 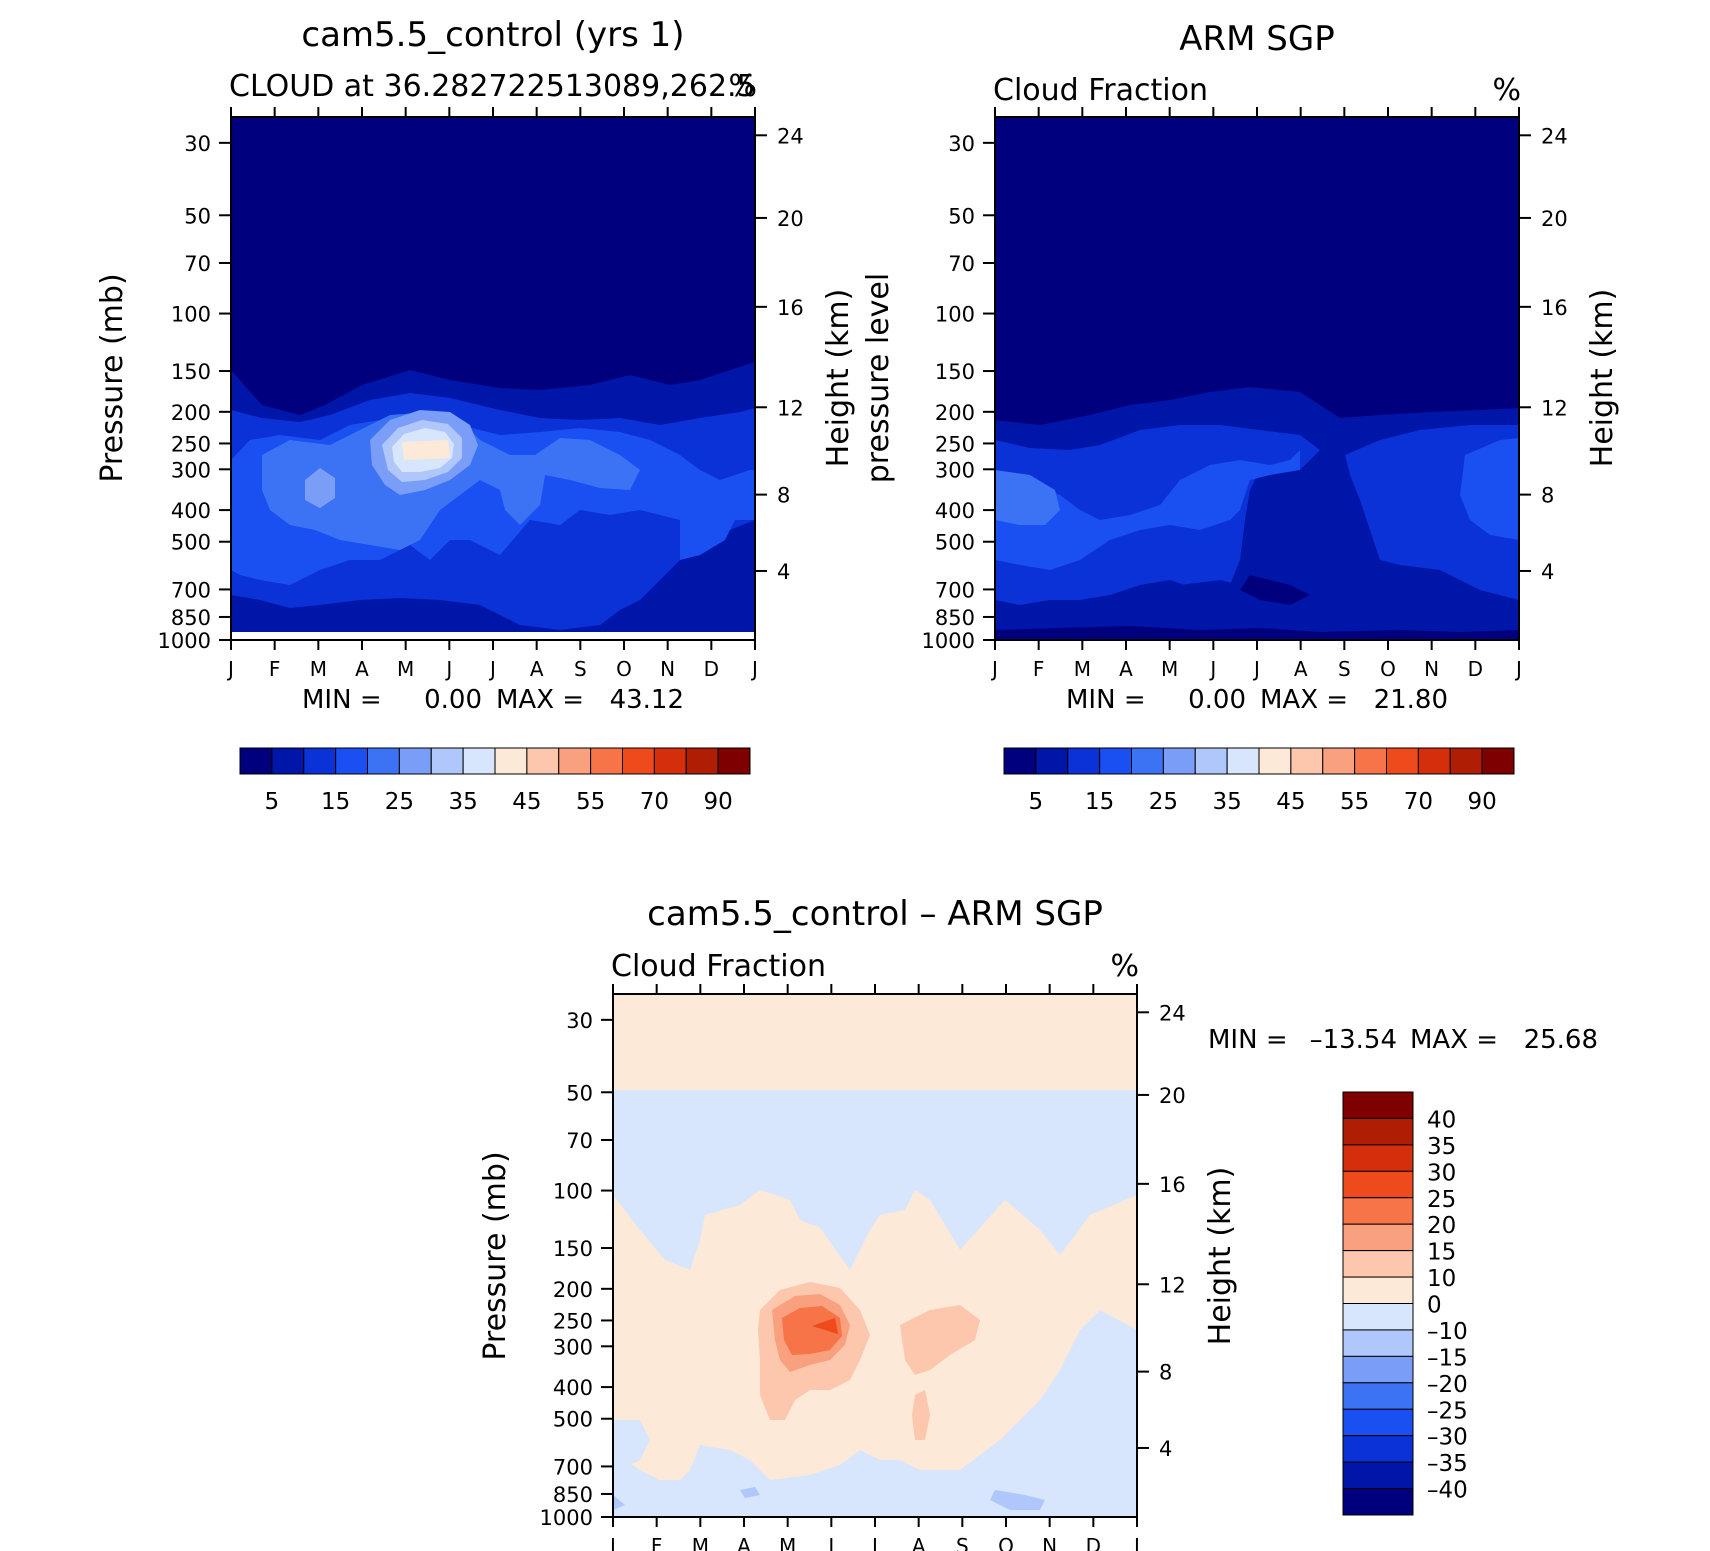 I want to click on missing-level-strip, so click(x=493, y=636).